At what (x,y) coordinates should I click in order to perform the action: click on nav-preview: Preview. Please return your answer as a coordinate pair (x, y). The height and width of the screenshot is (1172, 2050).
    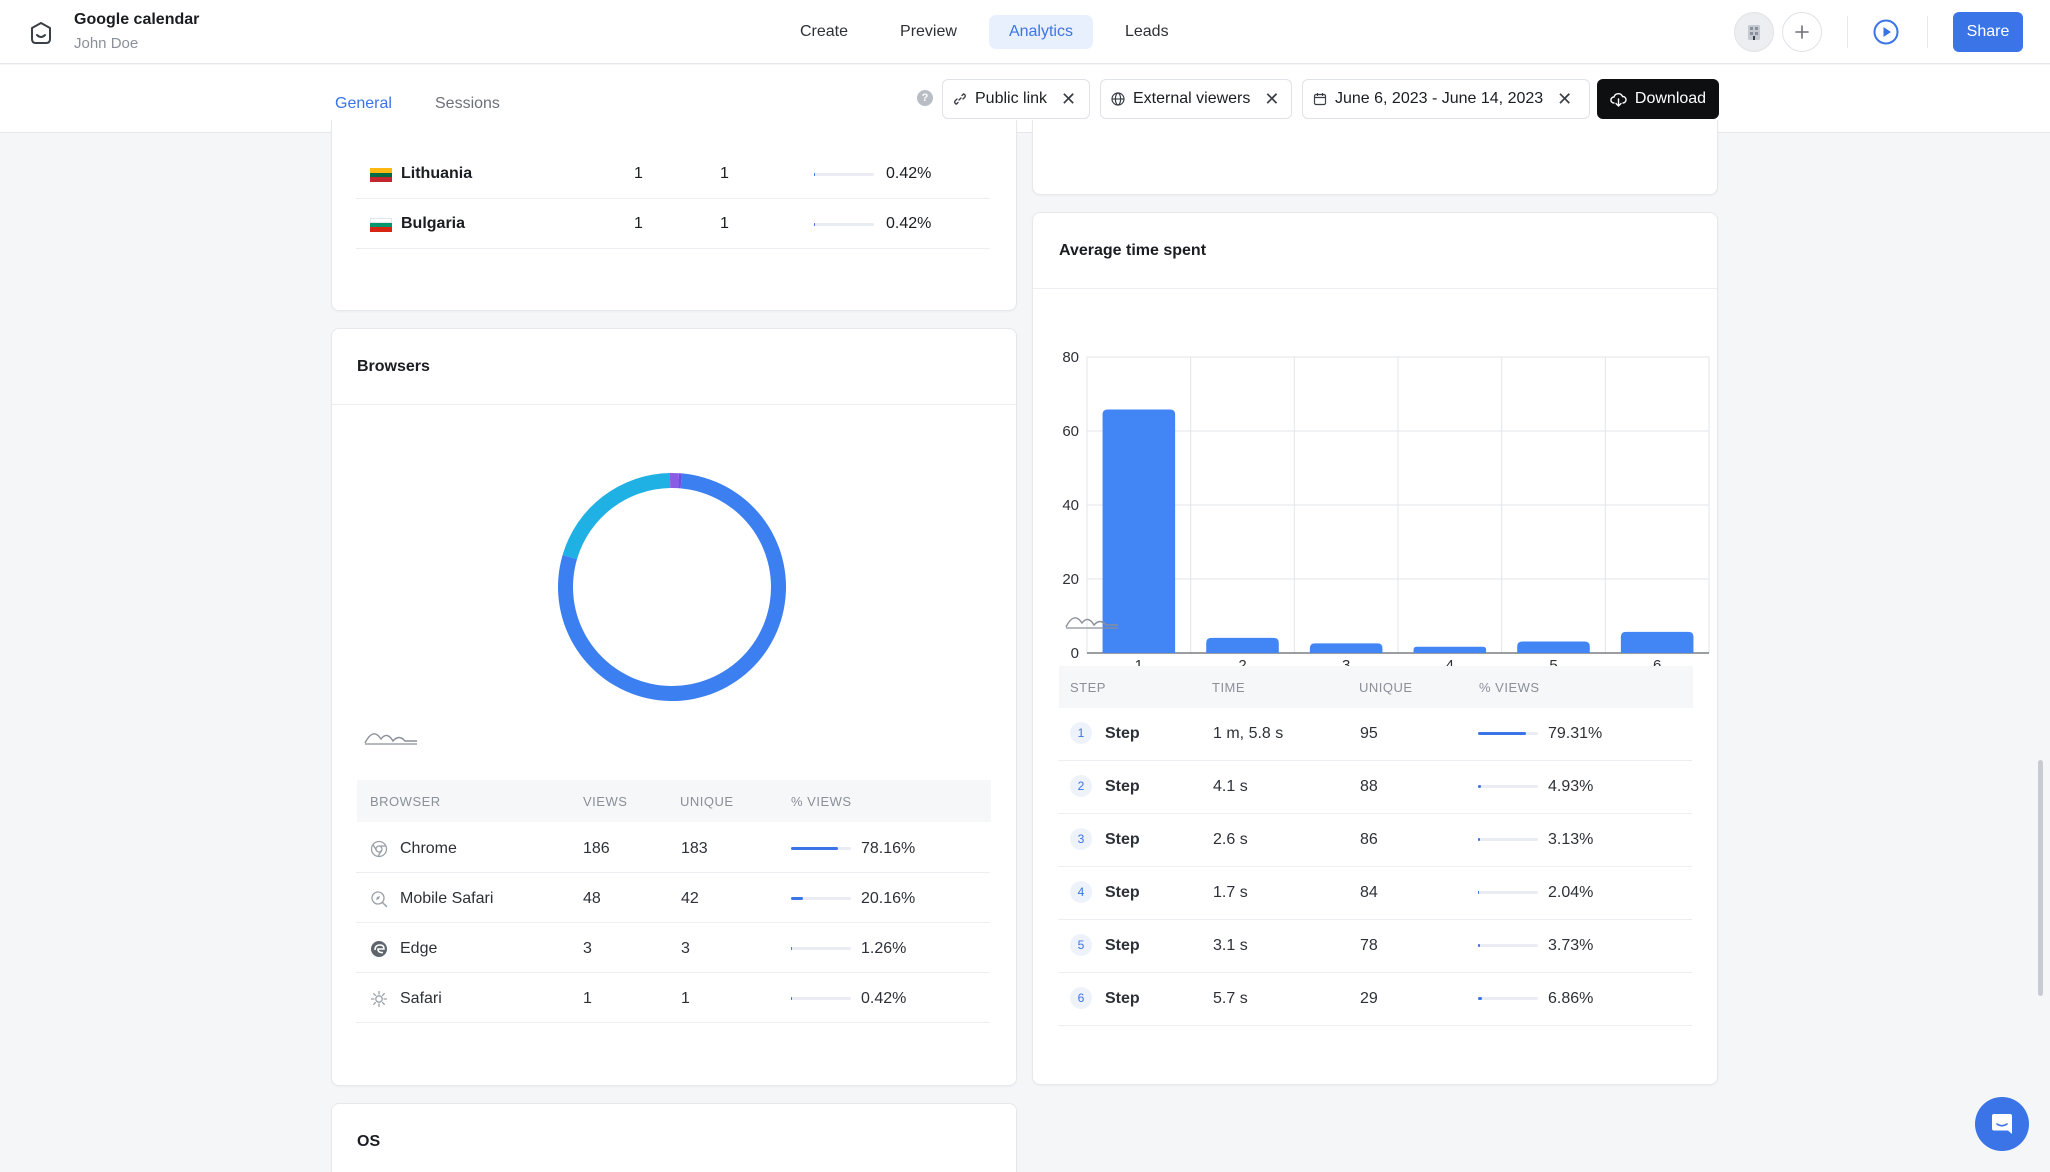
    Looking at the image, I should click on (928, 31).